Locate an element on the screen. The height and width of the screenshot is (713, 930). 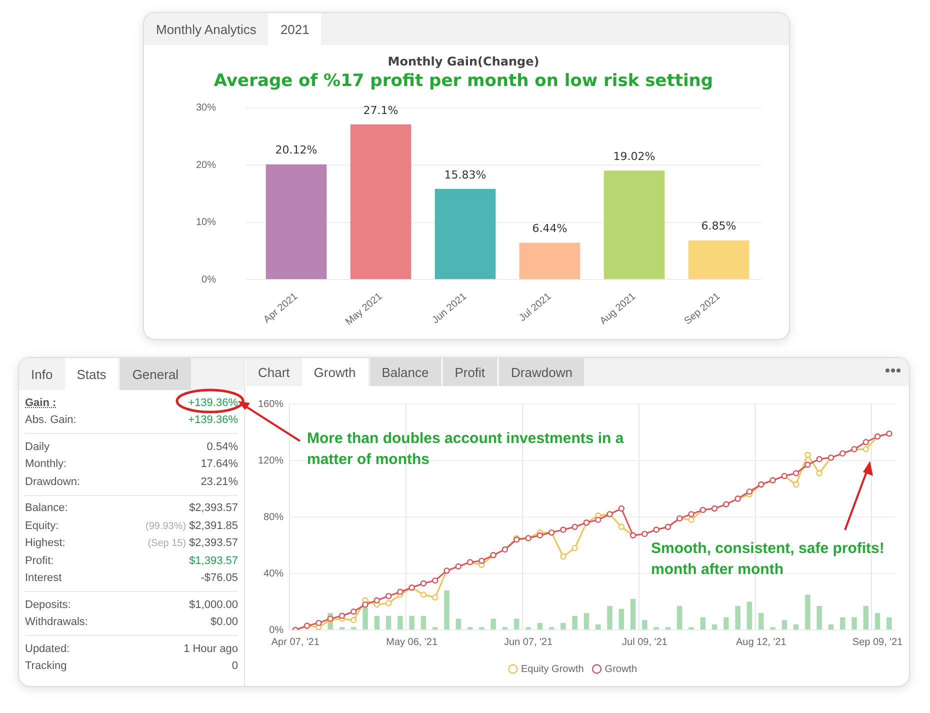
text: Tracking is located at coordinates (46, 666).